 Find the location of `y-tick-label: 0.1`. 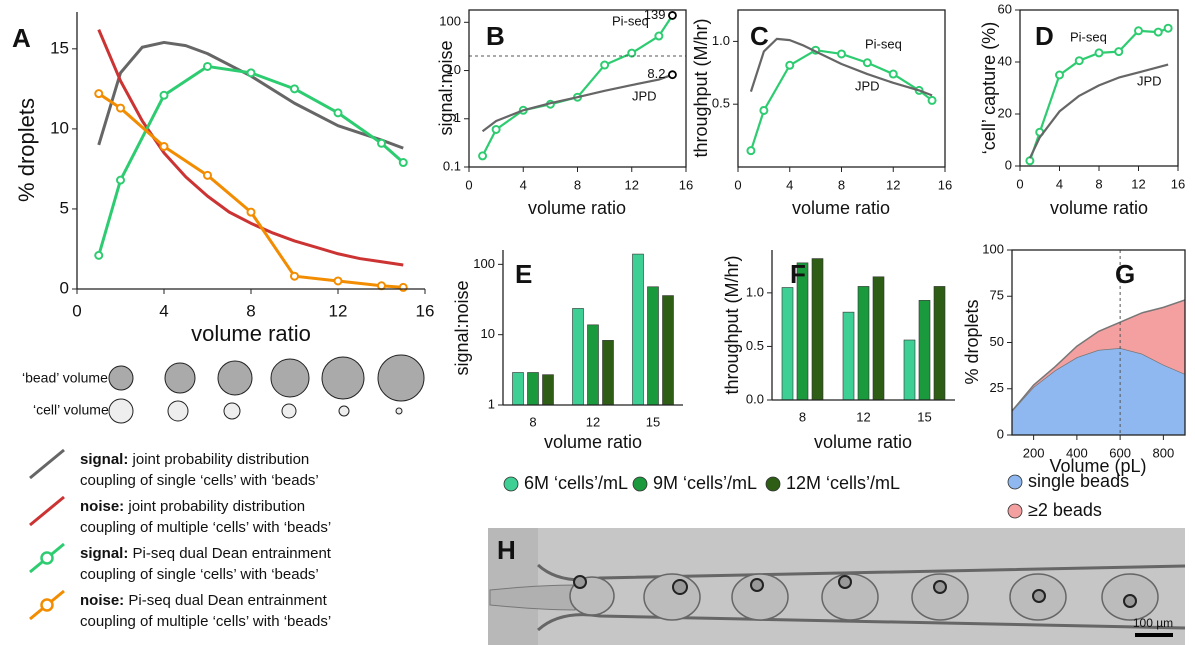

y-tick-label: 0.1 is located at coordinates (452, 165).